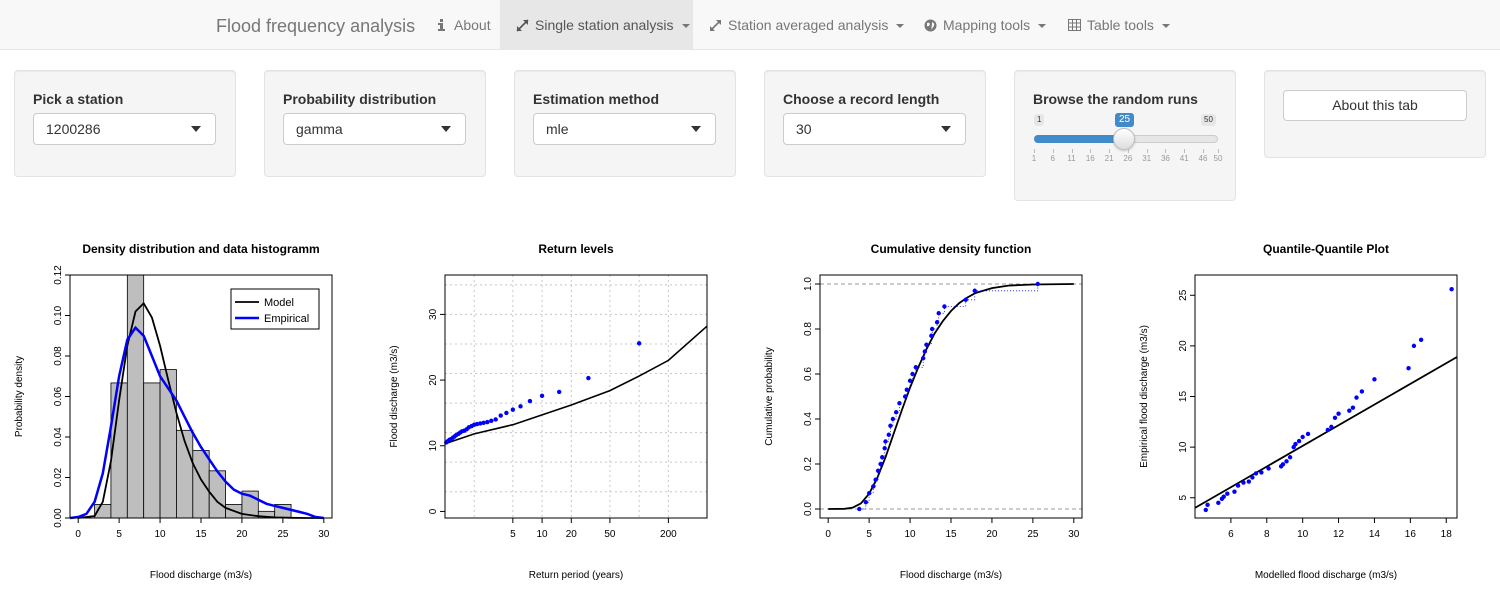 The image size is (1500, 595). What do you see at coordinates (201, 534) in the screenshot?
I see `x-tick-label: 15` at bounding box center [201, 534].